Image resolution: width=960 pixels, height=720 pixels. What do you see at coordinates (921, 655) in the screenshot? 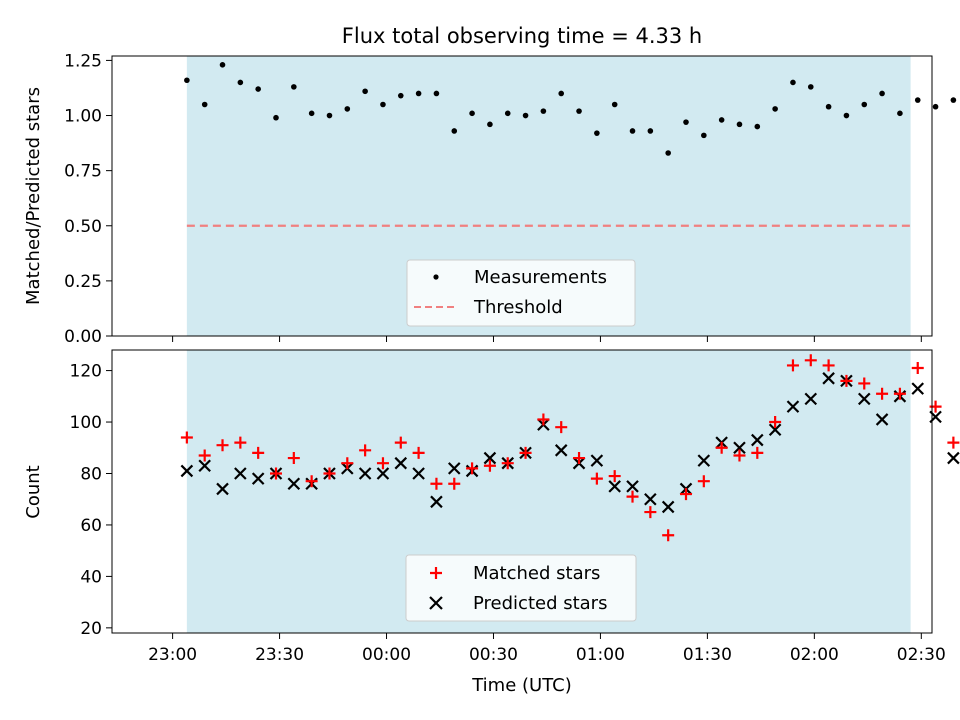
I see `x-tick-label: 02:30` at bounding box center [921, 655].